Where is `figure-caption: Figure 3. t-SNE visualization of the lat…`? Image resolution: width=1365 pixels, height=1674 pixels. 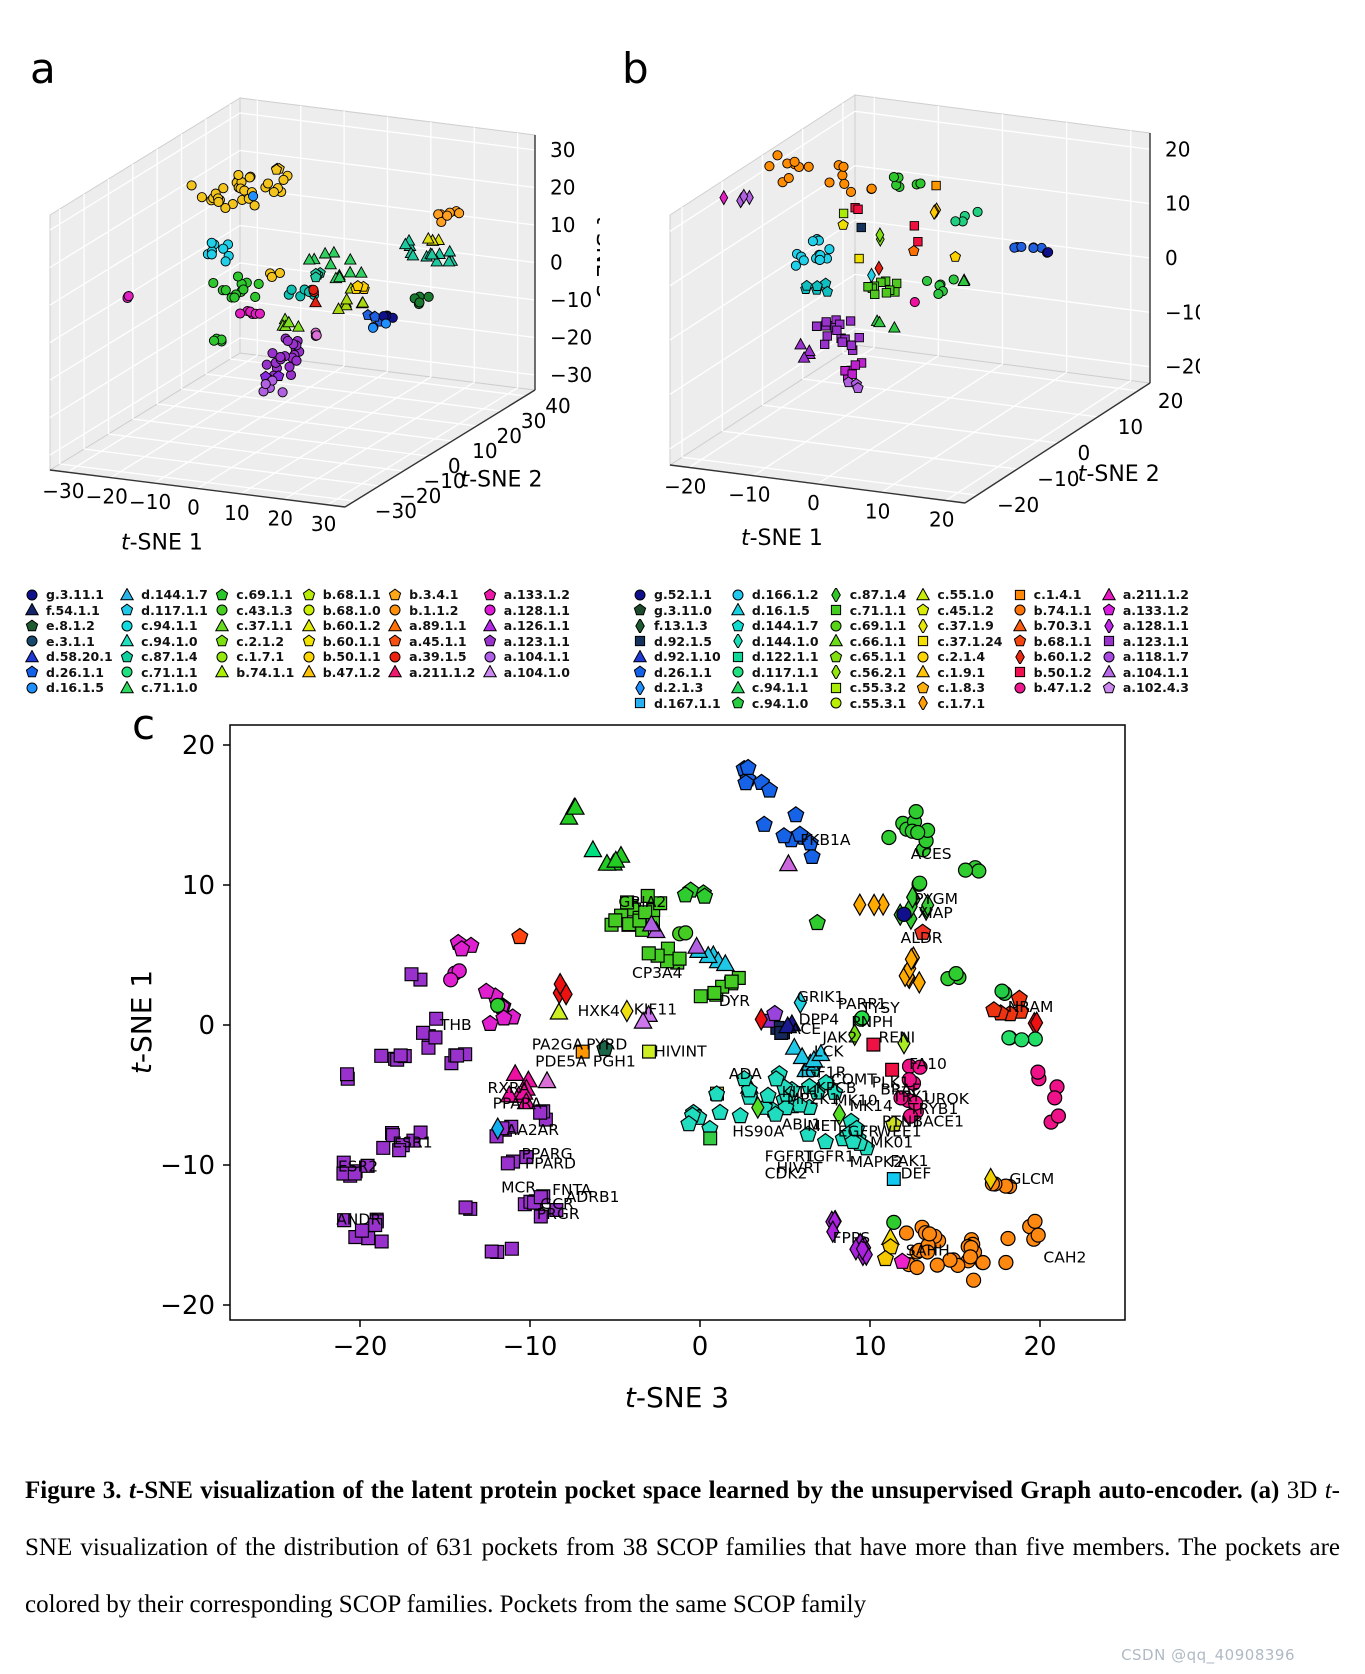
figure-caption: Figure 3. t-SNE visualization of the lat… is located at coordinates (682, 1547).